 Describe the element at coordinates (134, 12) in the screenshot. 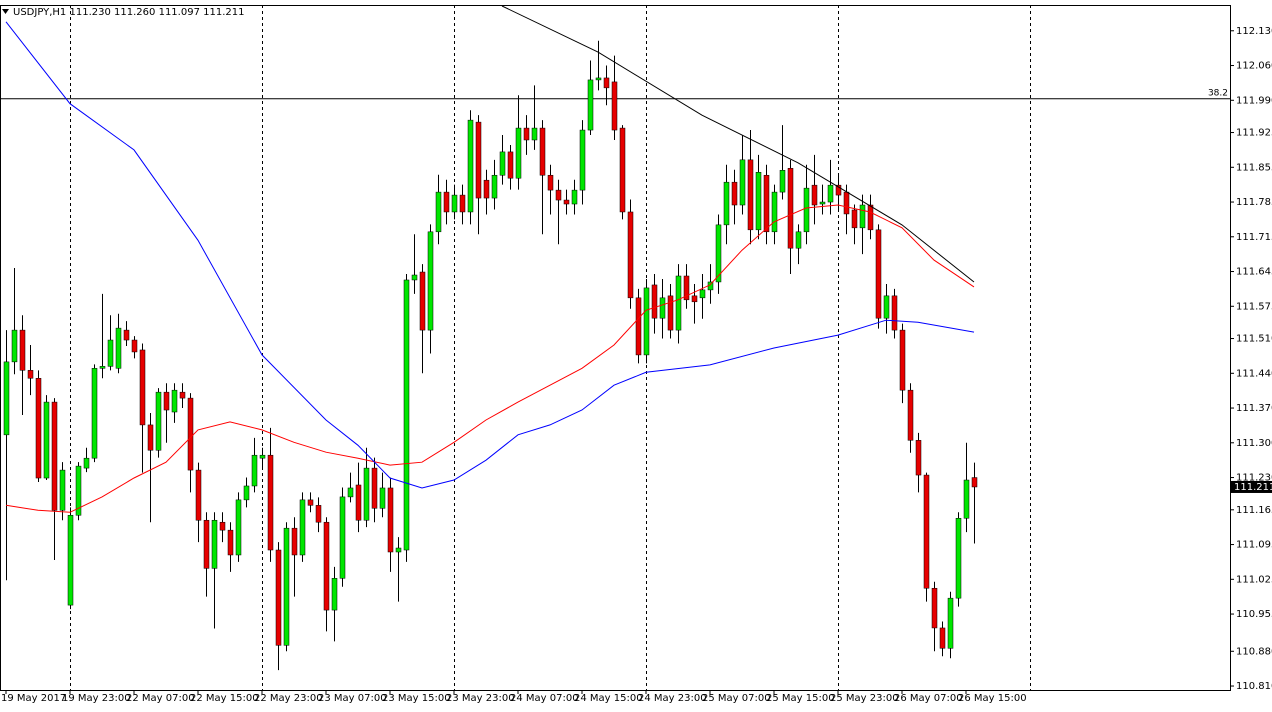

I see `high-label: 111.260` at that location.